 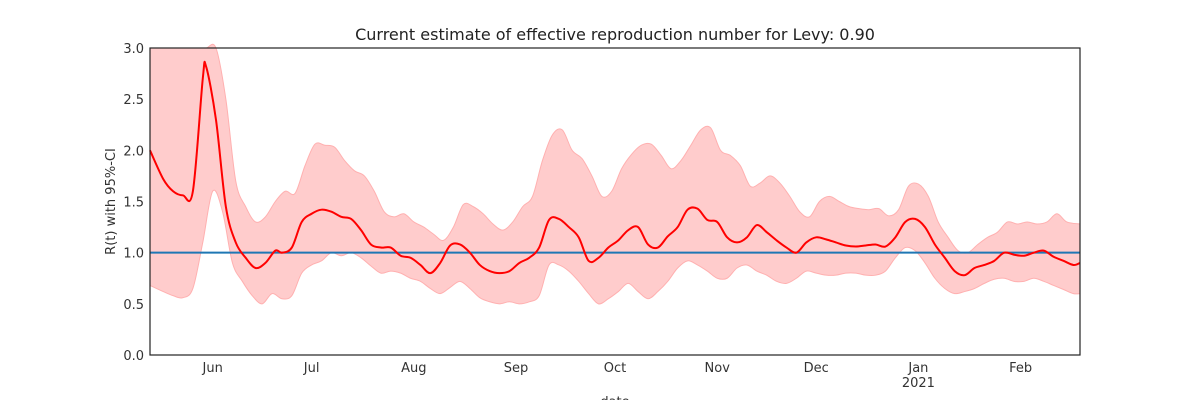 I want to click on x-tick-label: Dec, so click(x=816, y=368).